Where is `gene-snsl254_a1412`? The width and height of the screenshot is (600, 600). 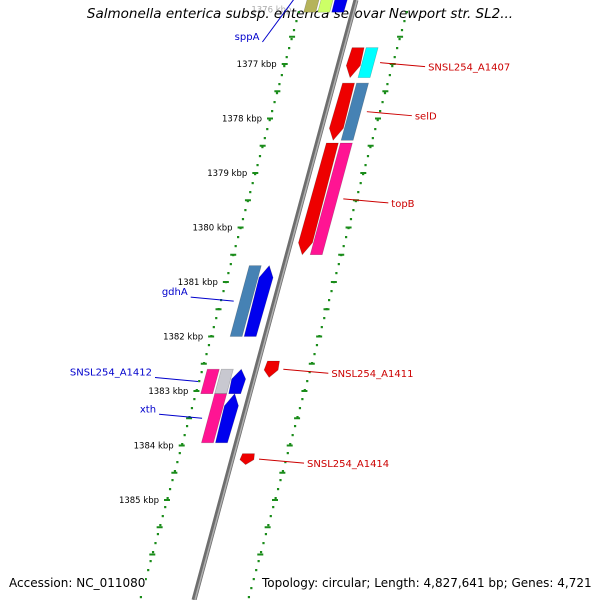
gene-snsl254_a1412 is located at coordinates (223, 381).